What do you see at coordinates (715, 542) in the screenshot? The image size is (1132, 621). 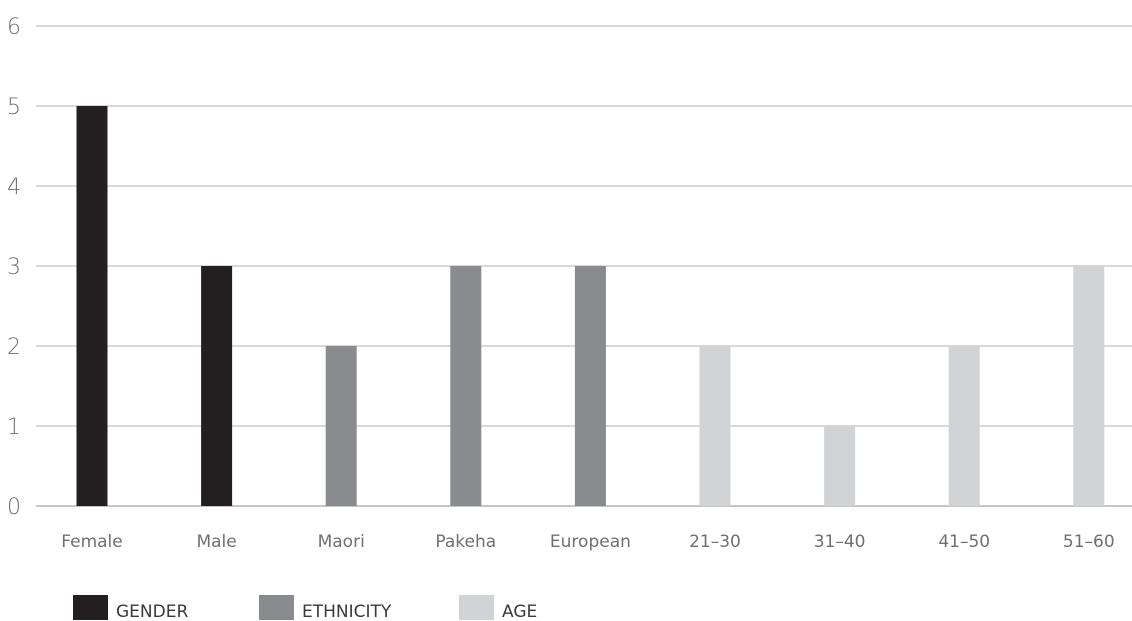 I see `x-tick-label: 21–30` at bounding box center [715, 542].